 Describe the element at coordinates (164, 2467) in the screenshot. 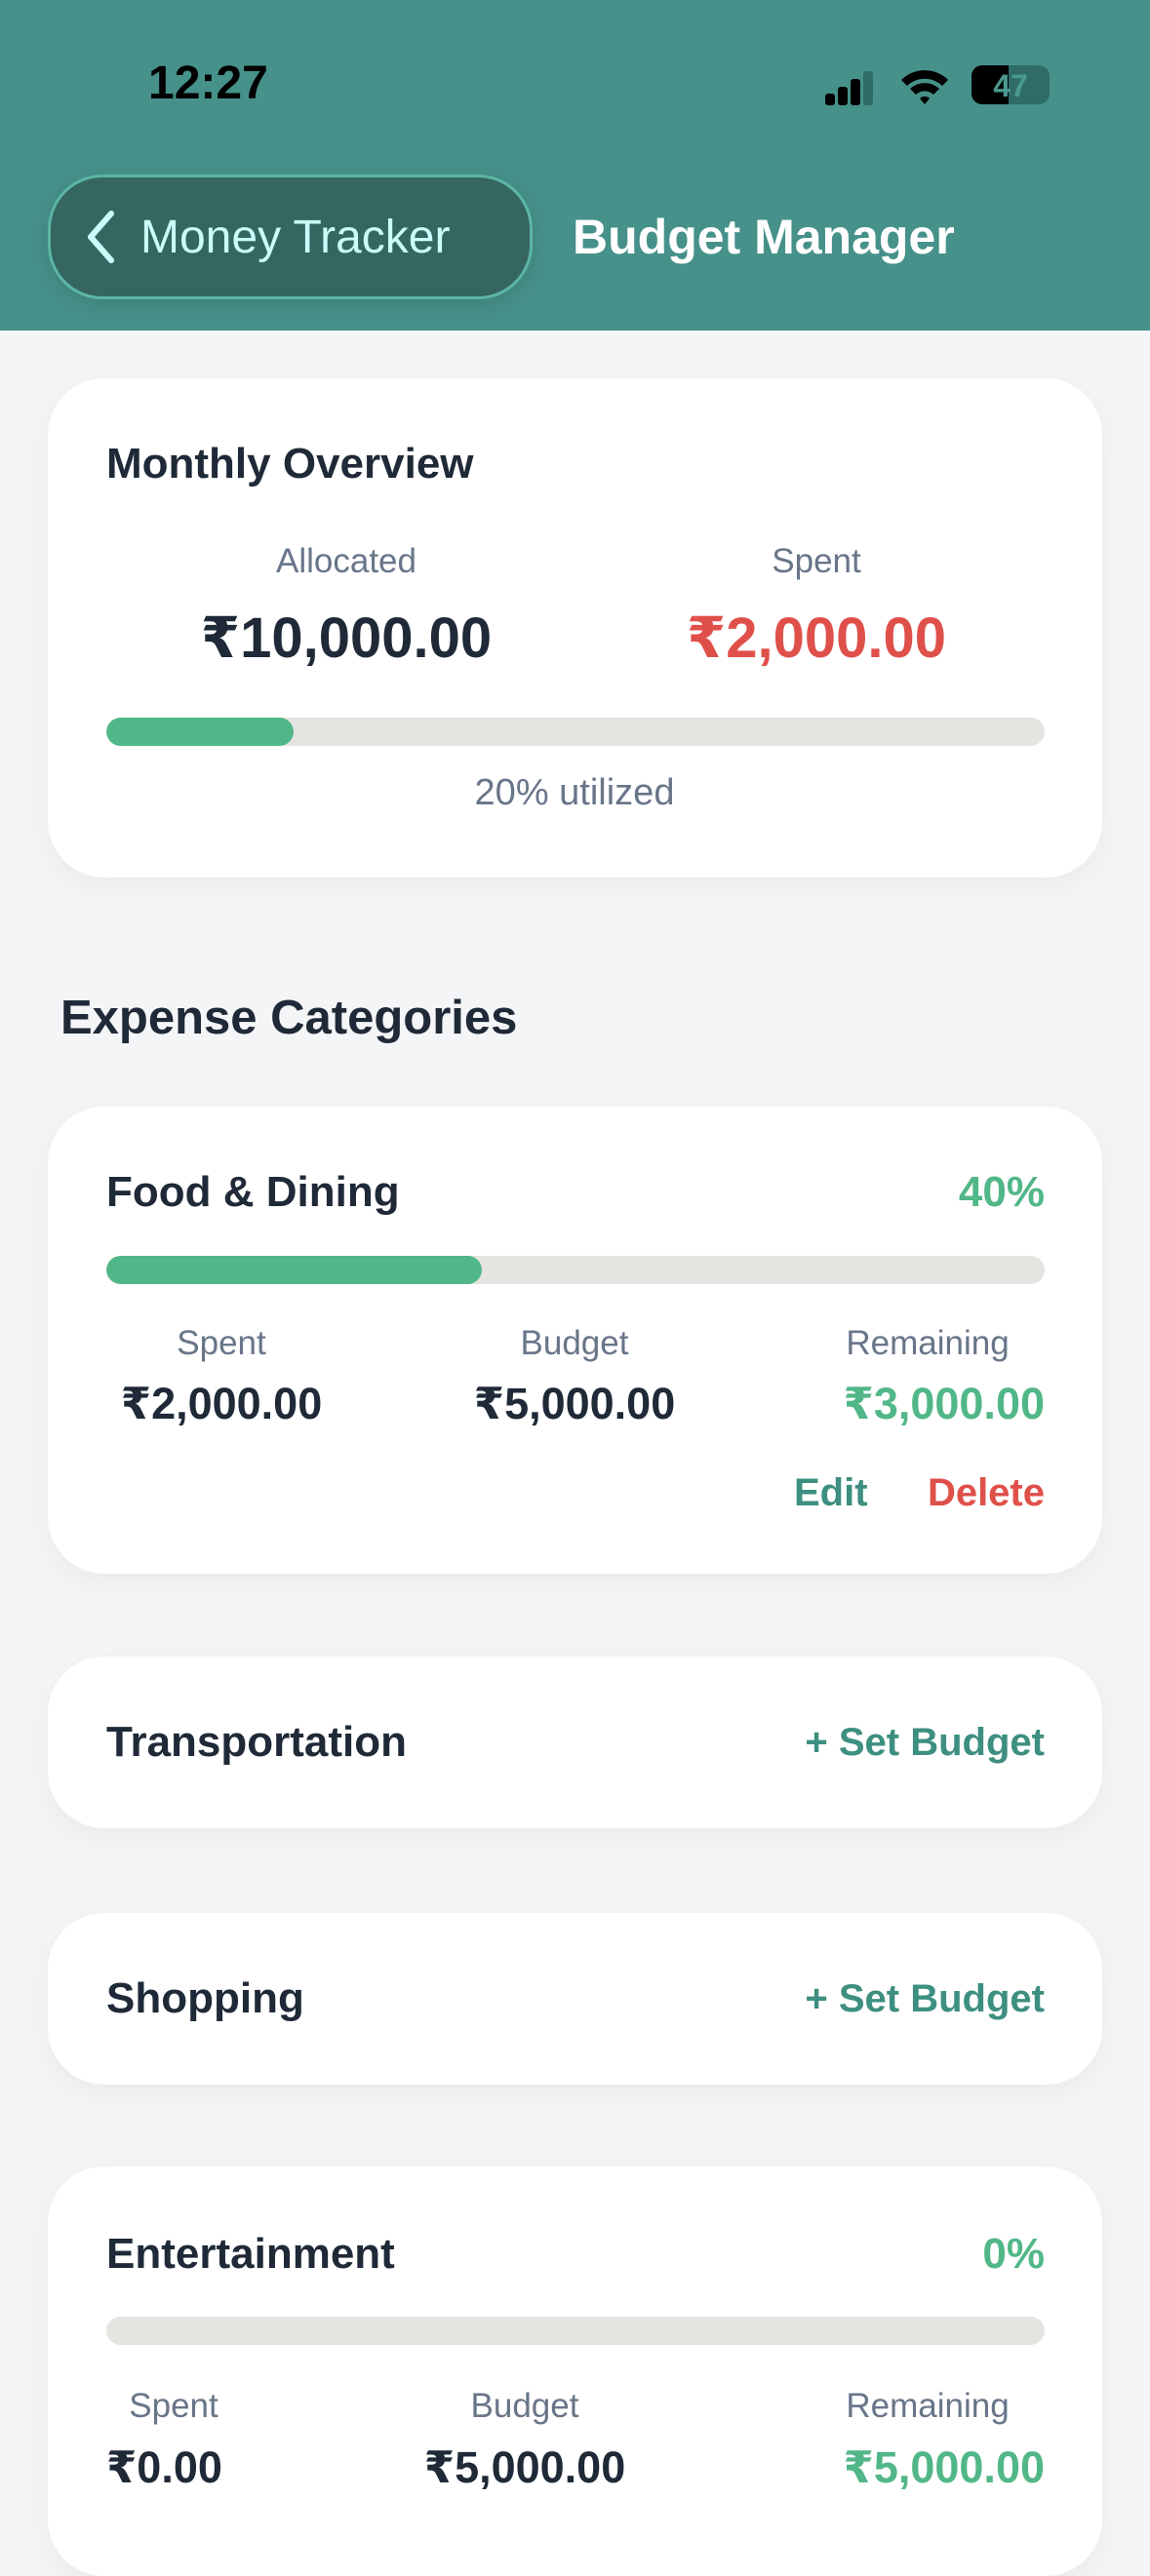

I see `spent-value: ₹0.00` at that location.